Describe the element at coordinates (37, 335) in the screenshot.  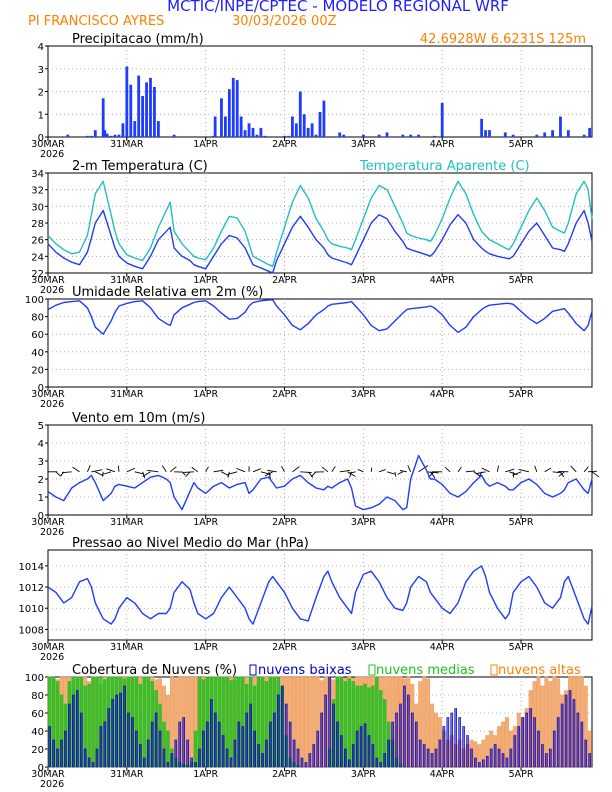
I see `y-tick-label: 60` at that location.